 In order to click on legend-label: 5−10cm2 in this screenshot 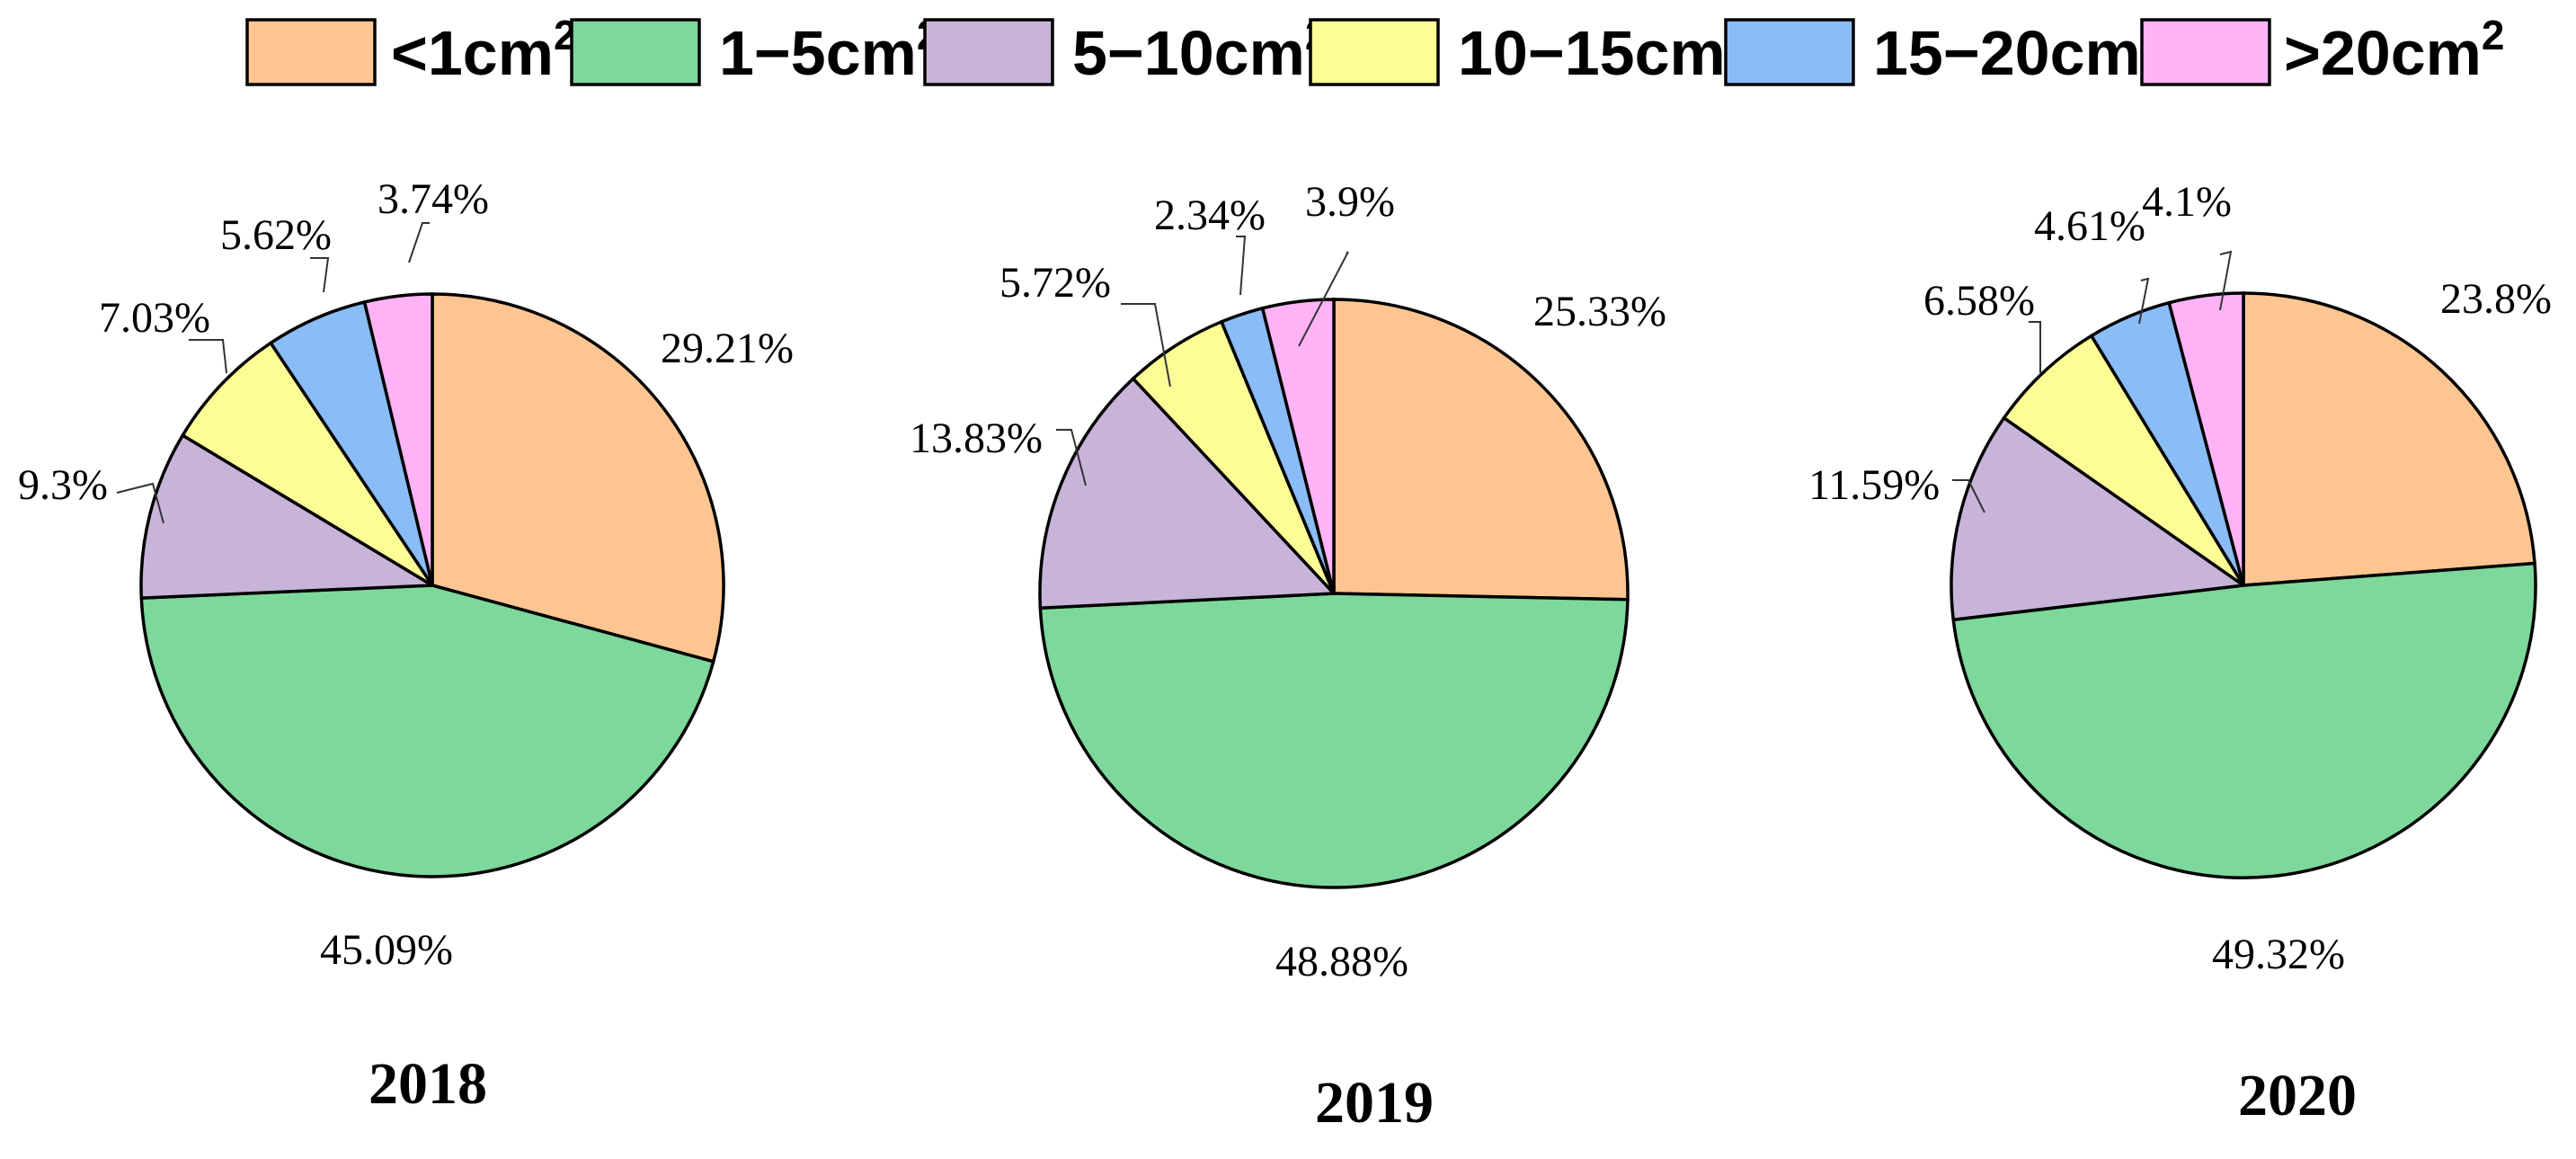, I will do `click(1200, 50)`.